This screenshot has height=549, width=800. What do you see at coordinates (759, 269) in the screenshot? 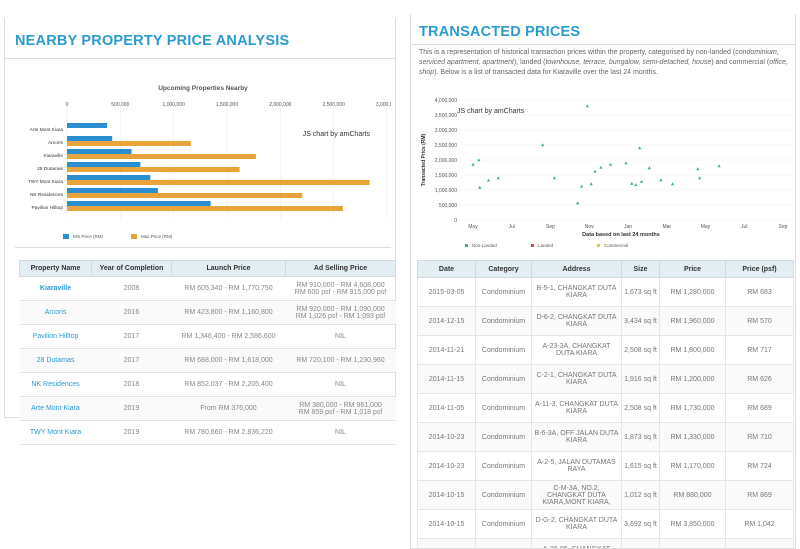
I see `column-header: Price (psf)` at bounding box center [759, 269].